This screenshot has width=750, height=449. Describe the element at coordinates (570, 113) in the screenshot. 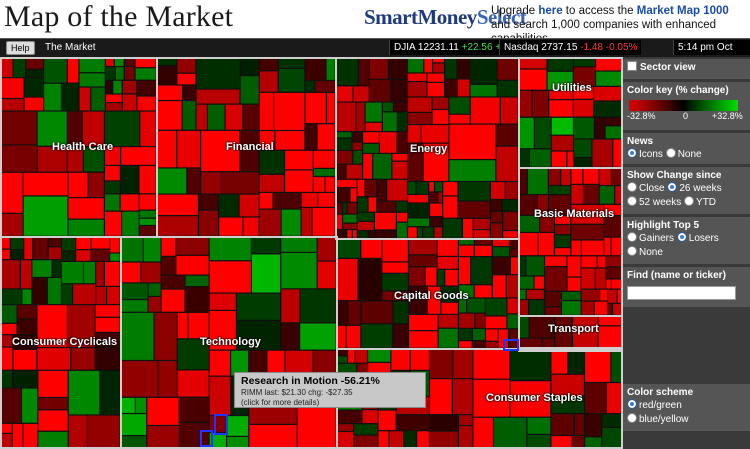

I see `sector-utilities` at that location.